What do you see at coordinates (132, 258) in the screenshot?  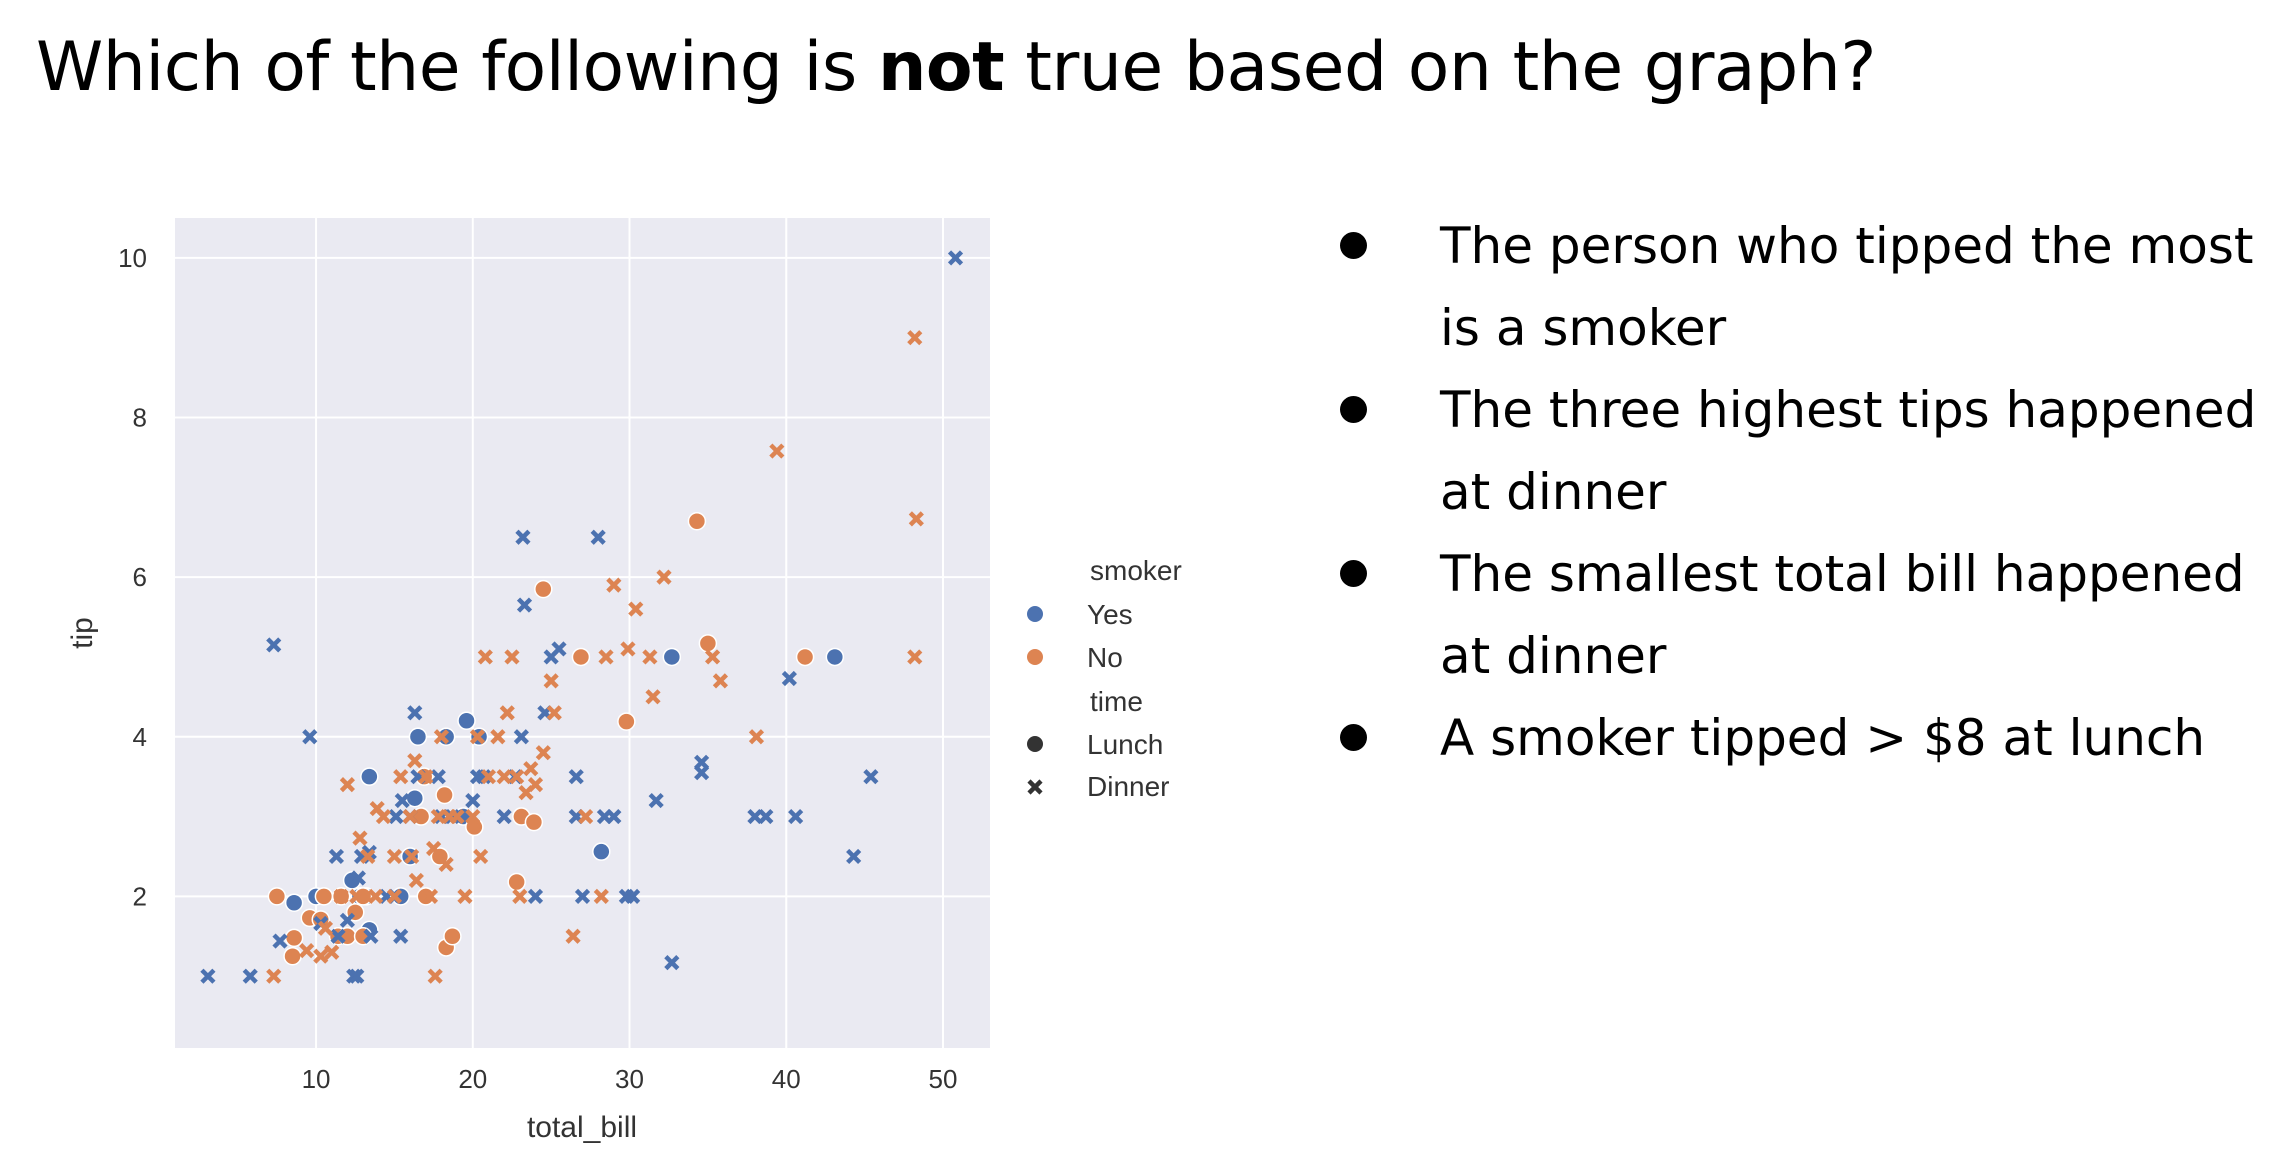 I see `y-tick-label: 10` at bounding box center [132, 258].